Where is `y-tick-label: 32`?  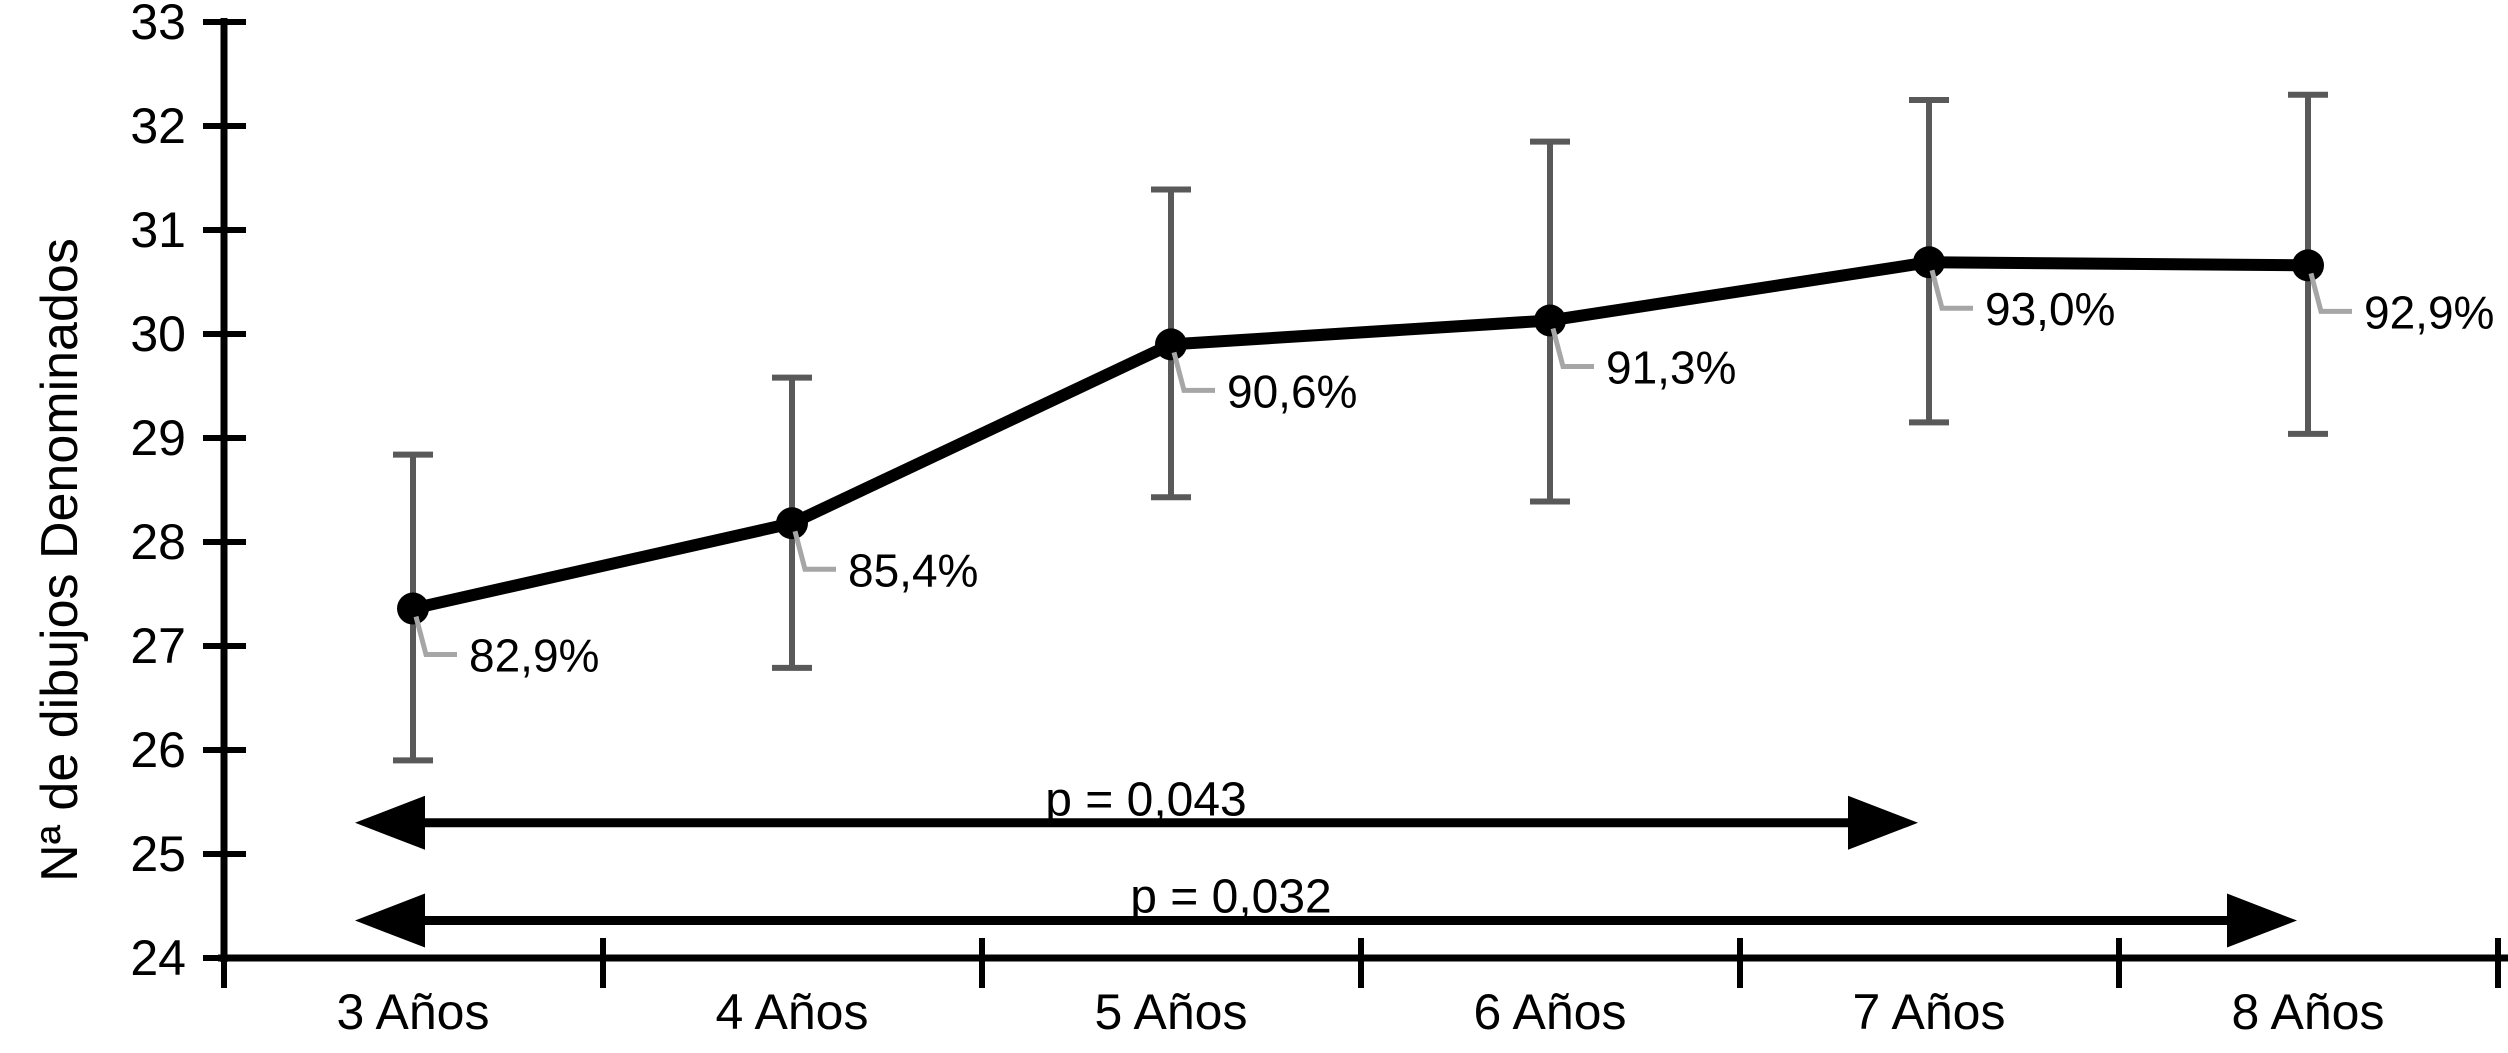
y-tick-label: 32 is located at coordinates (158, 126).